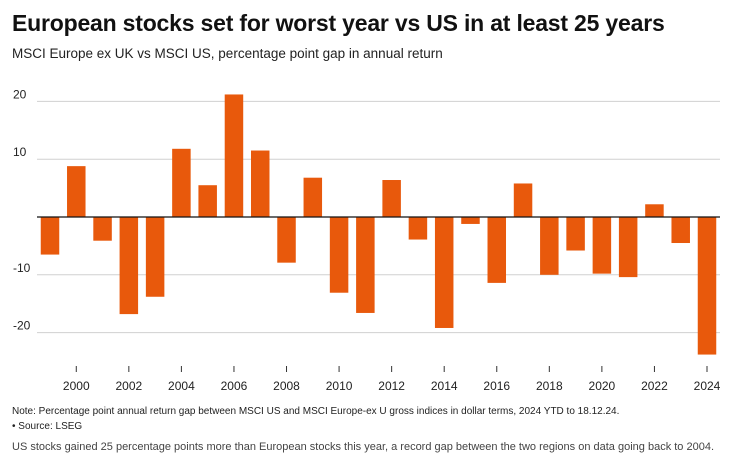 The height and width of the screenshot is (470, 744). What do you see at coordinates (181, 182) in the screenshot?
I see `bar-2004` at bounding box center [181, 182].